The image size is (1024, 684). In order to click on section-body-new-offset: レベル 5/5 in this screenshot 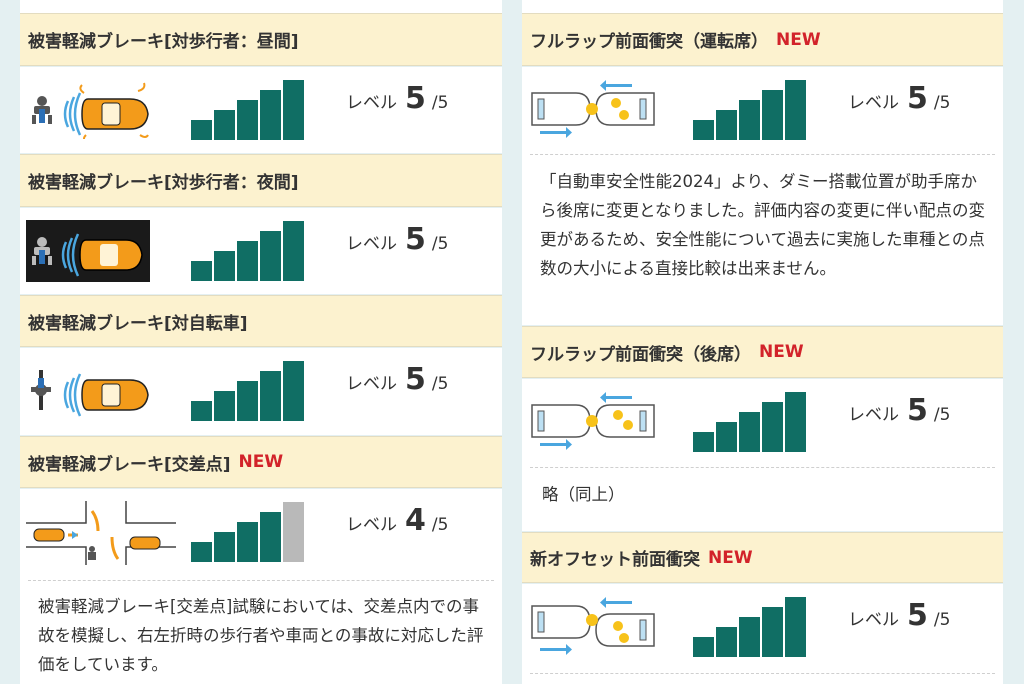, I will do `click(762, 634)`.